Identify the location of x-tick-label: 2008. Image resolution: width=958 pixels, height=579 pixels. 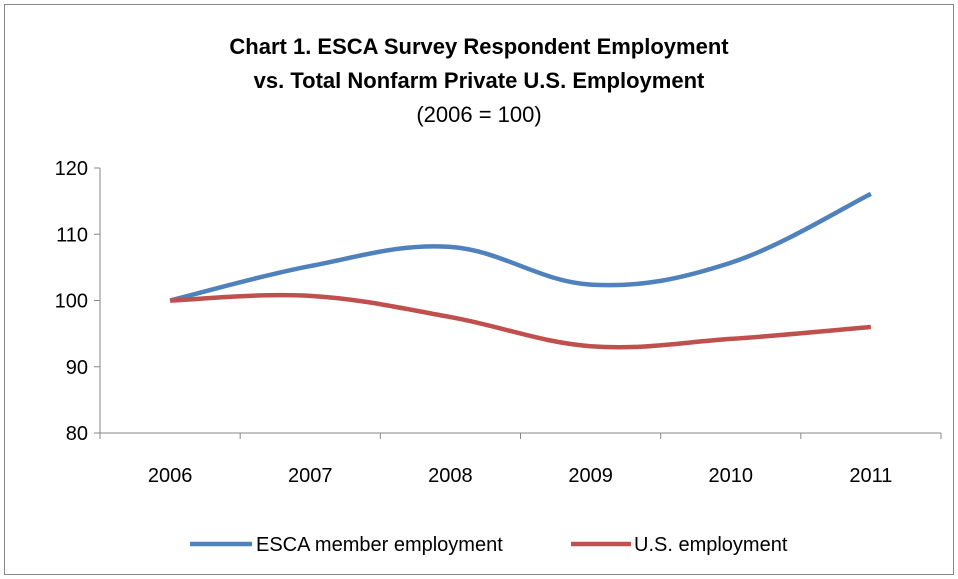
(450, 476).